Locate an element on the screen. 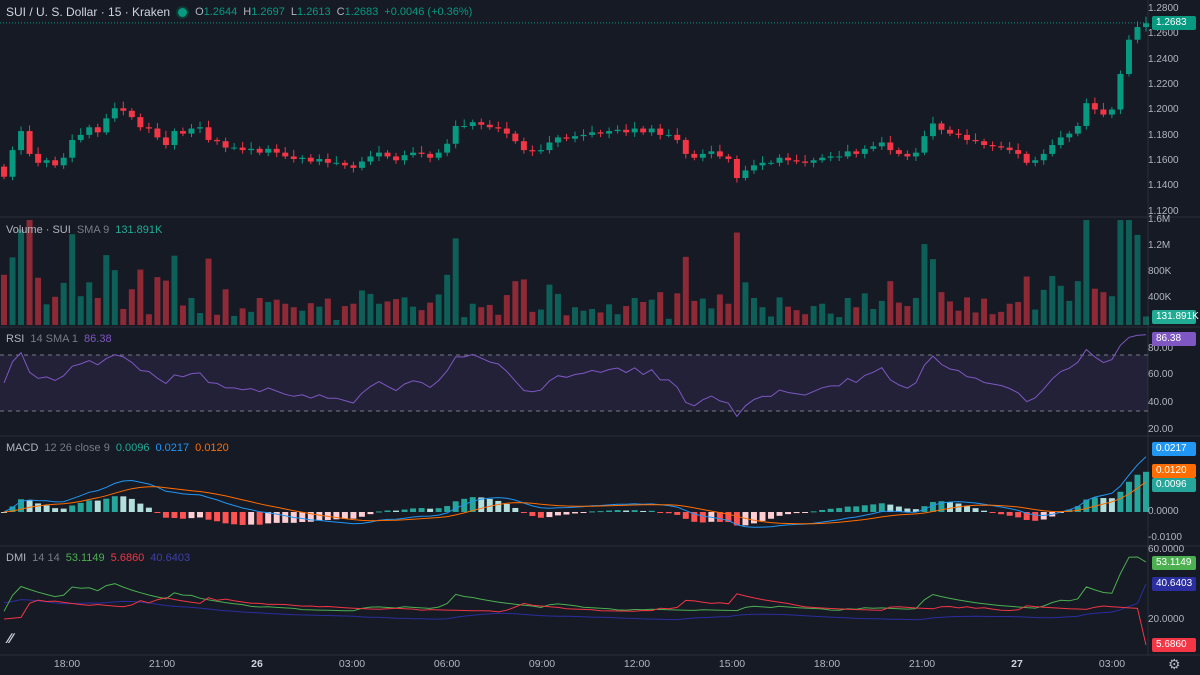 The height and width of the screenshot is (675, 1200). macd-legend: MACD 12 26 close 9 0.0096 0.0217 0.0120 is located at coordinates (117, 448).